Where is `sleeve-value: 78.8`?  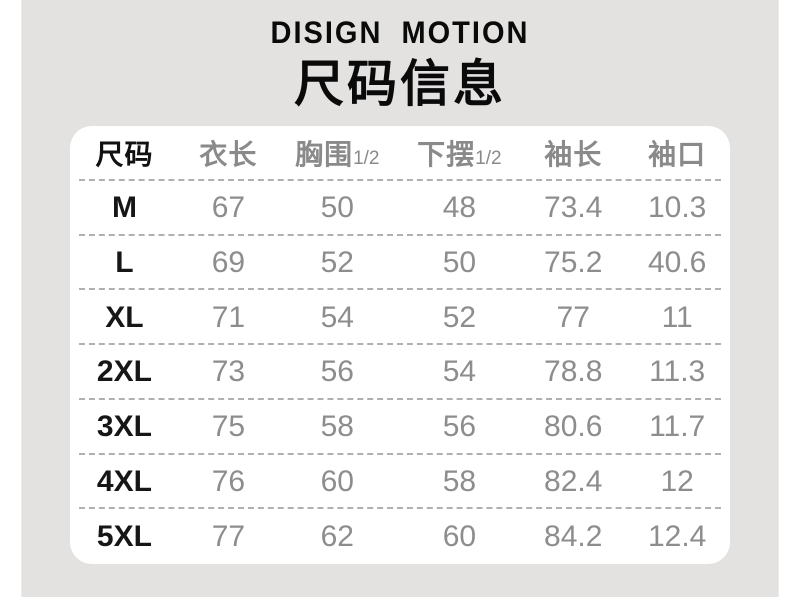
sleeve-value: 78.8 is located at coordinates (573, 372).